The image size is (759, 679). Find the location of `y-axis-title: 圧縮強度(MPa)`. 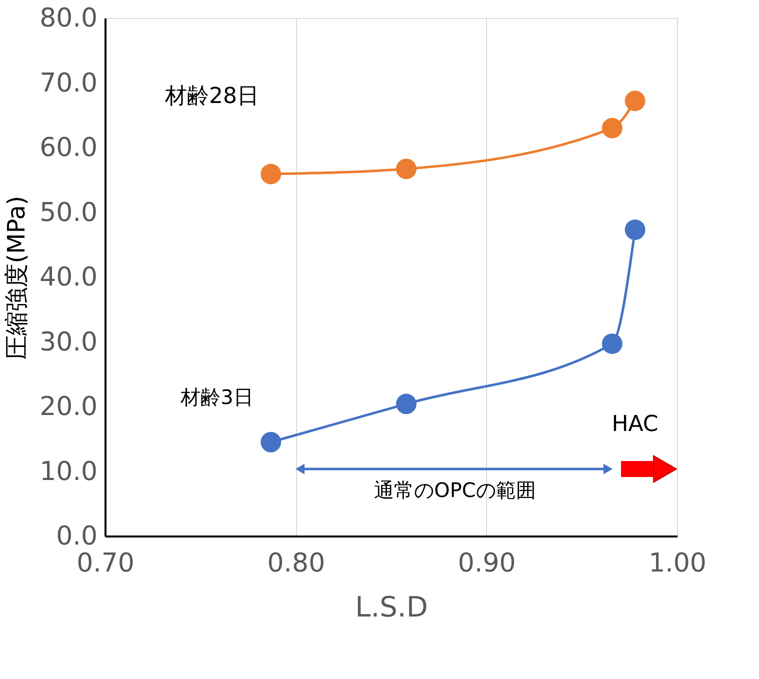

y-axis-title: 圧縮強度(MPa) is located at coordinates (16, 278).